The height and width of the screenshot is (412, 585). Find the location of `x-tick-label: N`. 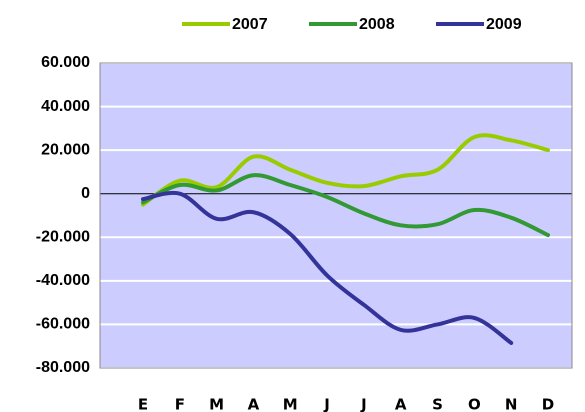

x-tick-label: N is located at coordinates (511, 404).